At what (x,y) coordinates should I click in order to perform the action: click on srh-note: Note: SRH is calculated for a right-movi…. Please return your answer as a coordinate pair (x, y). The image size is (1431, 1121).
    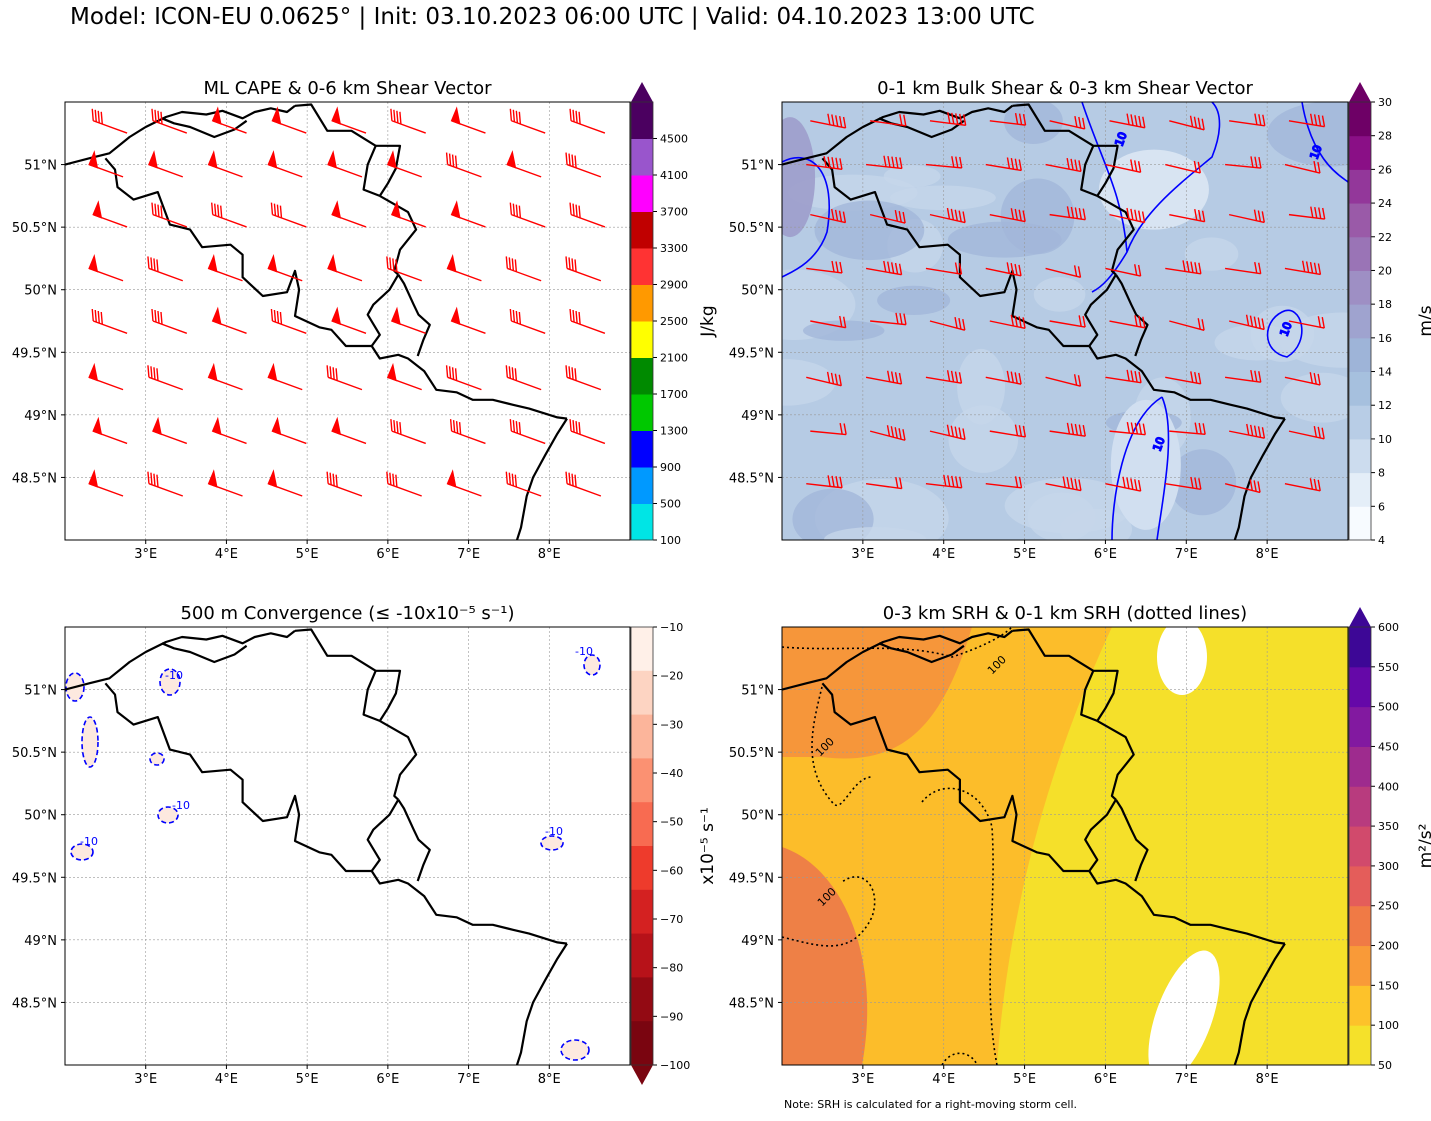
    Looking at the image, I should click on (931, 1104).